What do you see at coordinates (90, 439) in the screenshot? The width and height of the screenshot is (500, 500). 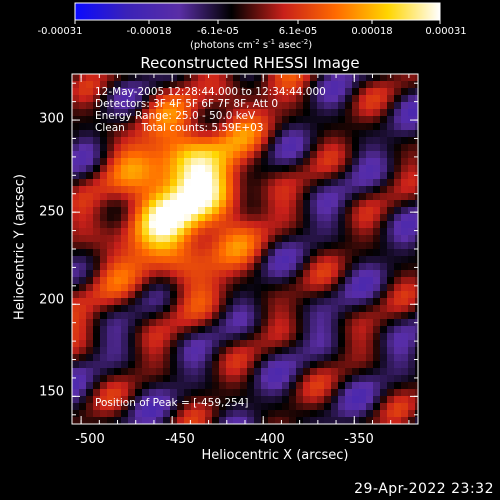 I see `x-tick-label: -500` at bounding box center [90, 439].